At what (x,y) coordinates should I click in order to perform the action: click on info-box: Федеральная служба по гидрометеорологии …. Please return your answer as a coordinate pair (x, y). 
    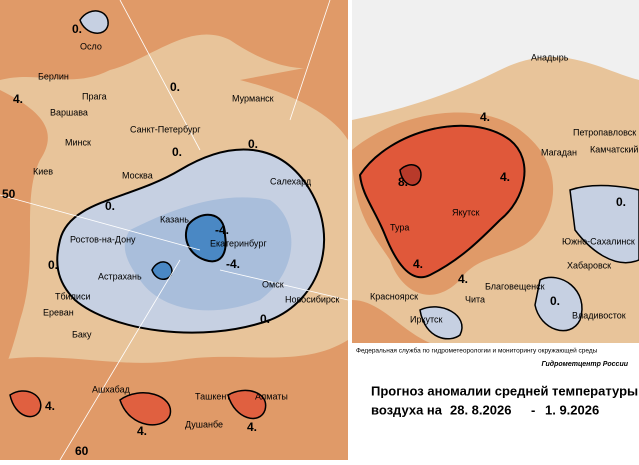
    Looking at the image, I should click on (495, 401).